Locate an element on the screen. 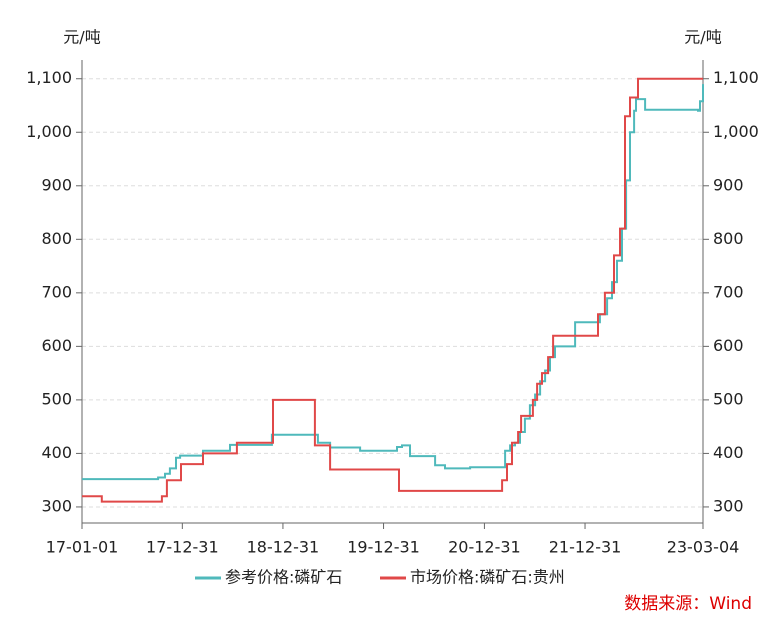 The image size is (784, 625). x-tick-label: 17-01-01 is located at coordinates (82, 547).